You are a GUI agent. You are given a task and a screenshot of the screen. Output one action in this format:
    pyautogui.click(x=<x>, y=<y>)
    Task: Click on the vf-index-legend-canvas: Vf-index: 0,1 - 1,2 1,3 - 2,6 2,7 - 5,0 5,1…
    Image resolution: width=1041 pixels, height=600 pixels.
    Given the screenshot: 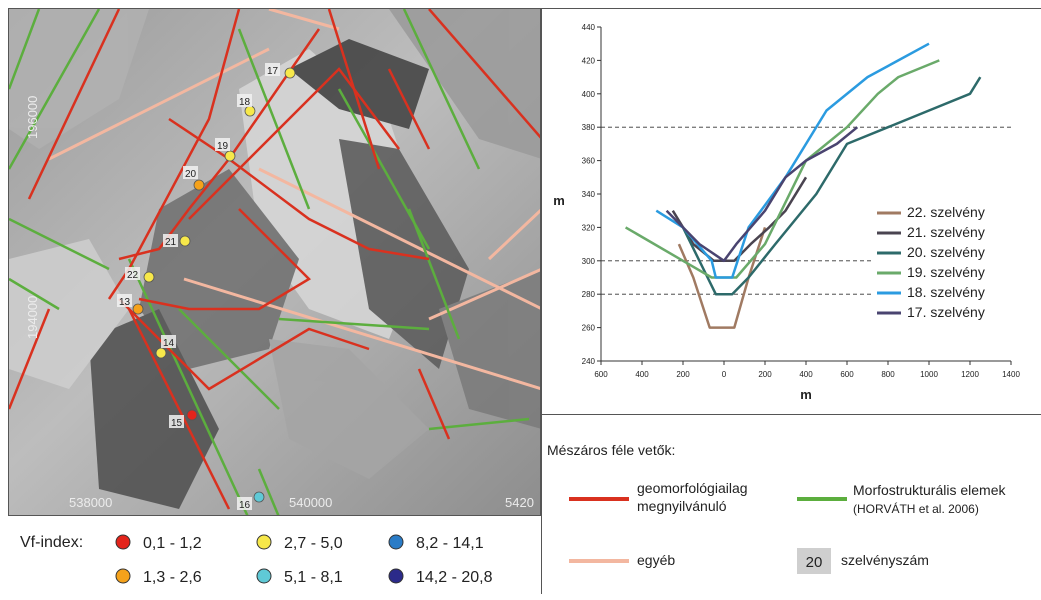 What is the action you would take?
    pyautogui.click(x=256, y=560)
    